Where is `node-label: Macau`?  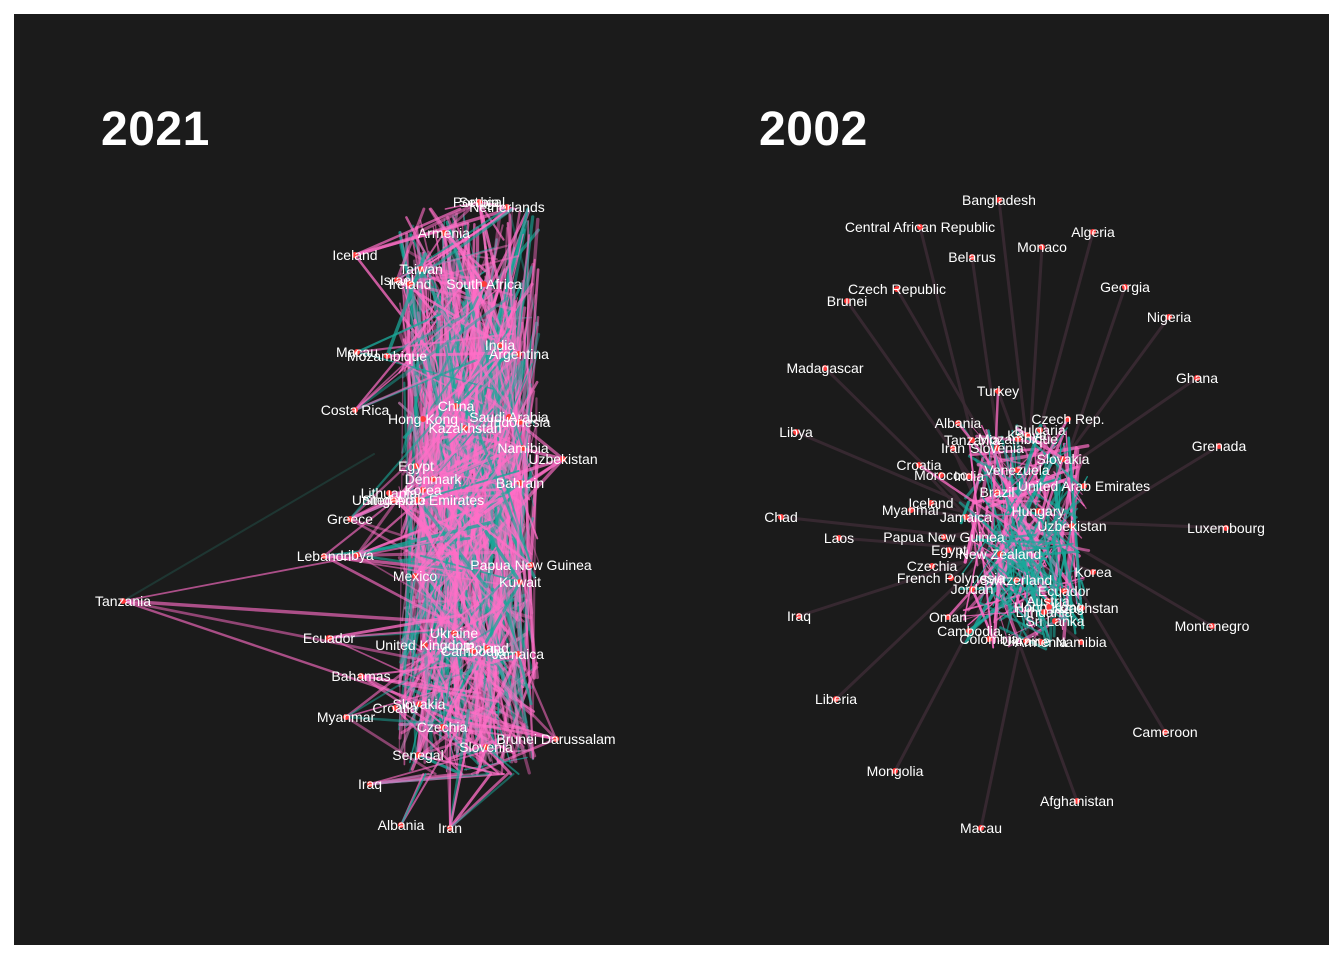 node-label: Macau is located at coordinates (981, 828).